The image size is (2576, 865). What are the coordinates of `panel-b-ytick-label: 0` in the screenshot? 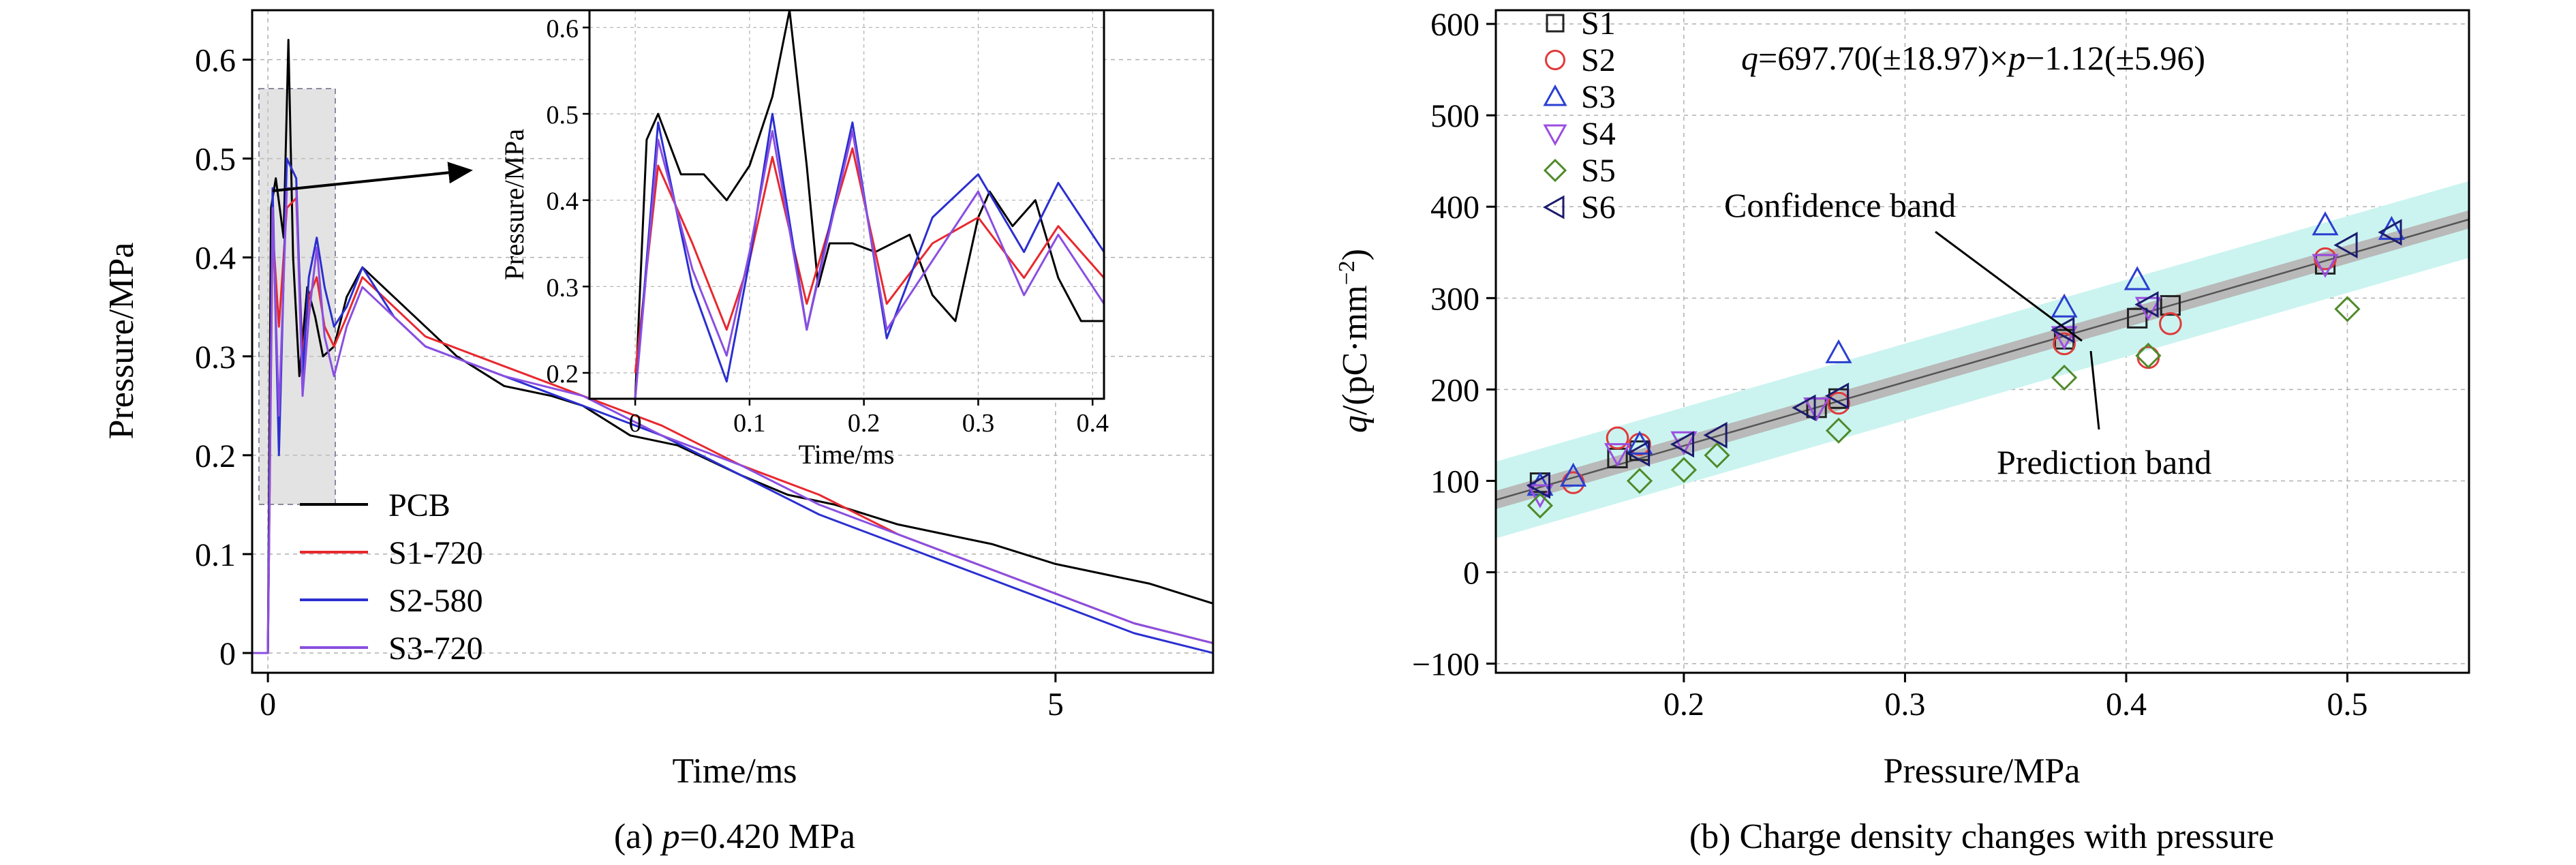 It's located at (1471, 574).